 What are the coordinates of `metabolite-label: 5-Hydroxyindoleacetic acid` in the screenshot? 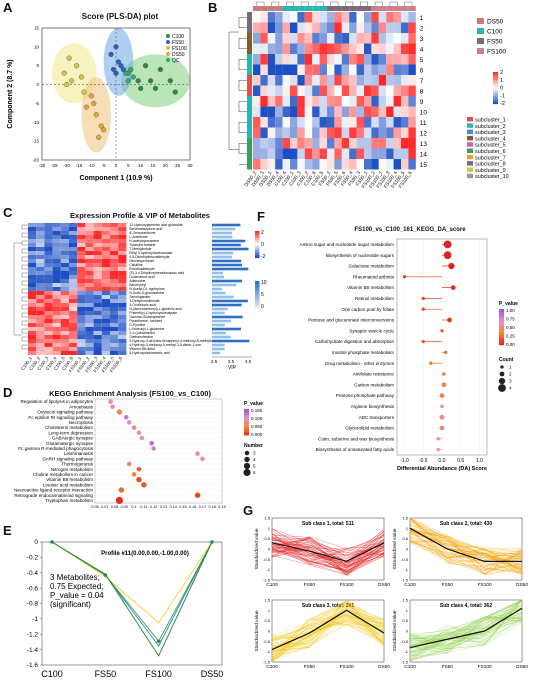 It's located at (149, 353).